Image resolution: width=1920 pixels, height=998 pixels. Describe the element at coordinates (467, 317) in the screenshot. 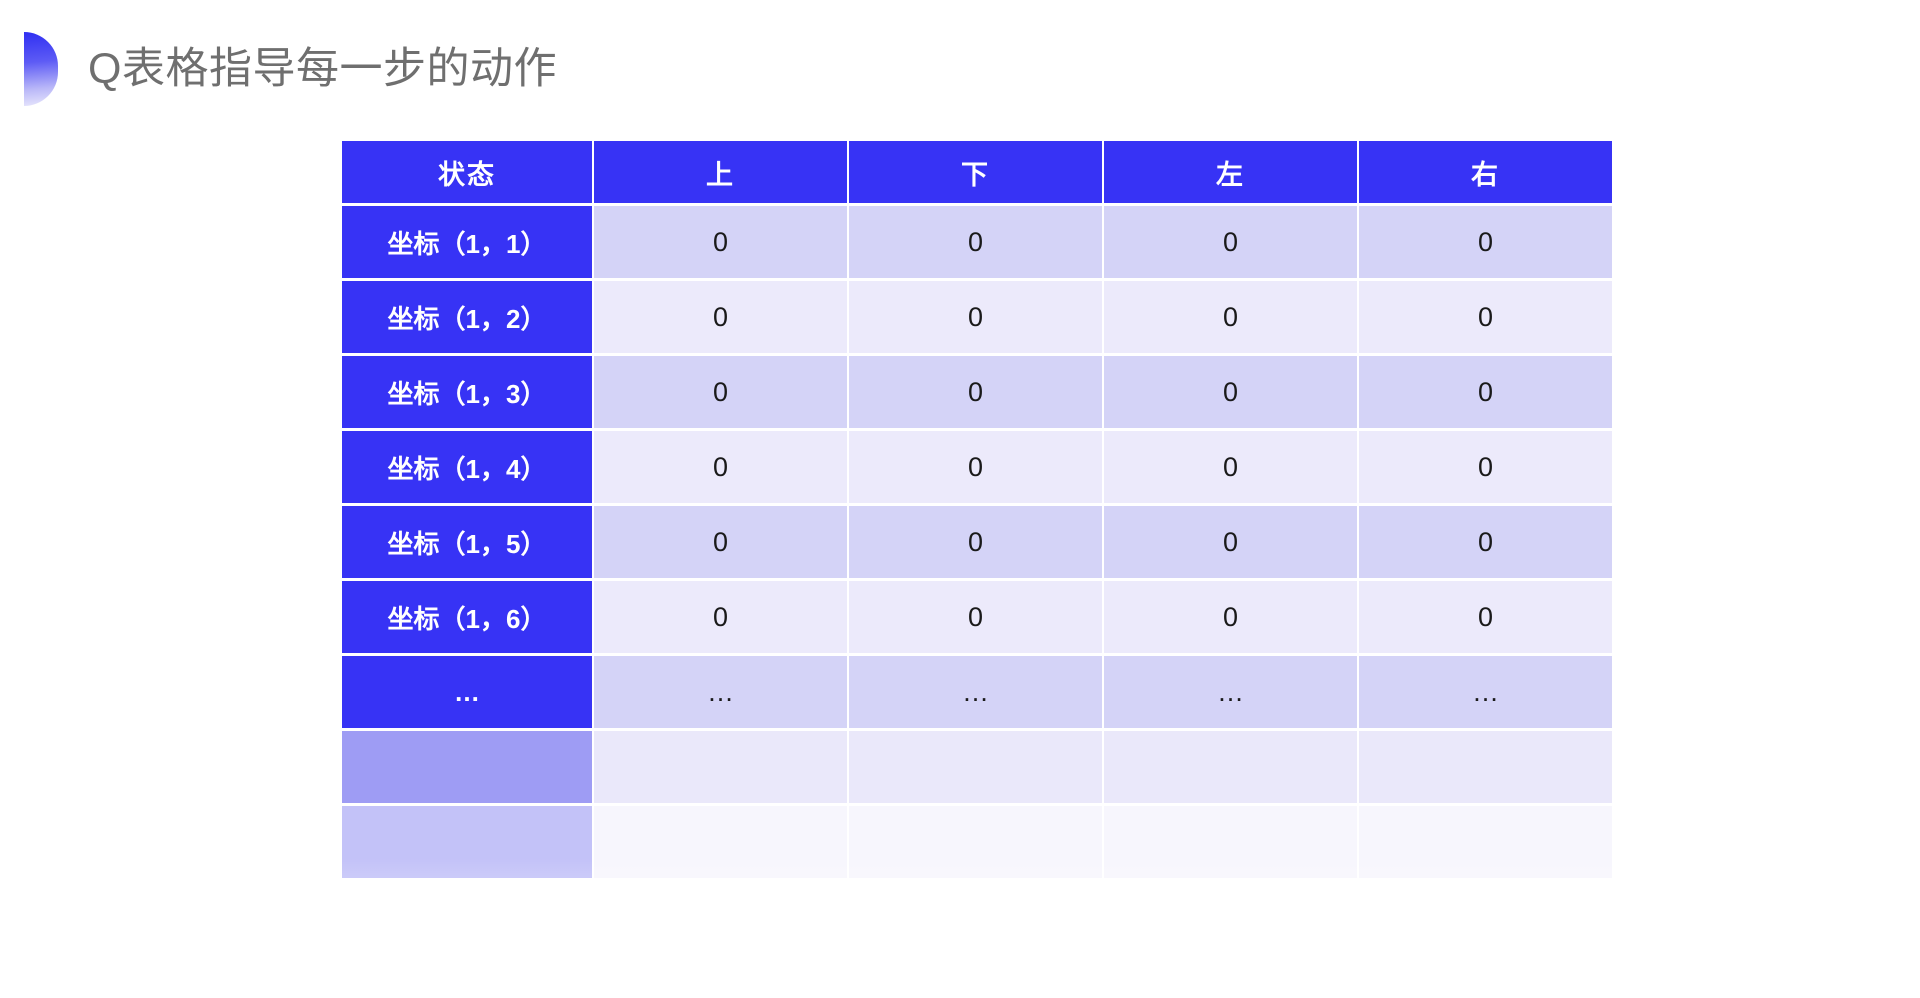

I see `state-cell: 坐标（1，2）` at that location.